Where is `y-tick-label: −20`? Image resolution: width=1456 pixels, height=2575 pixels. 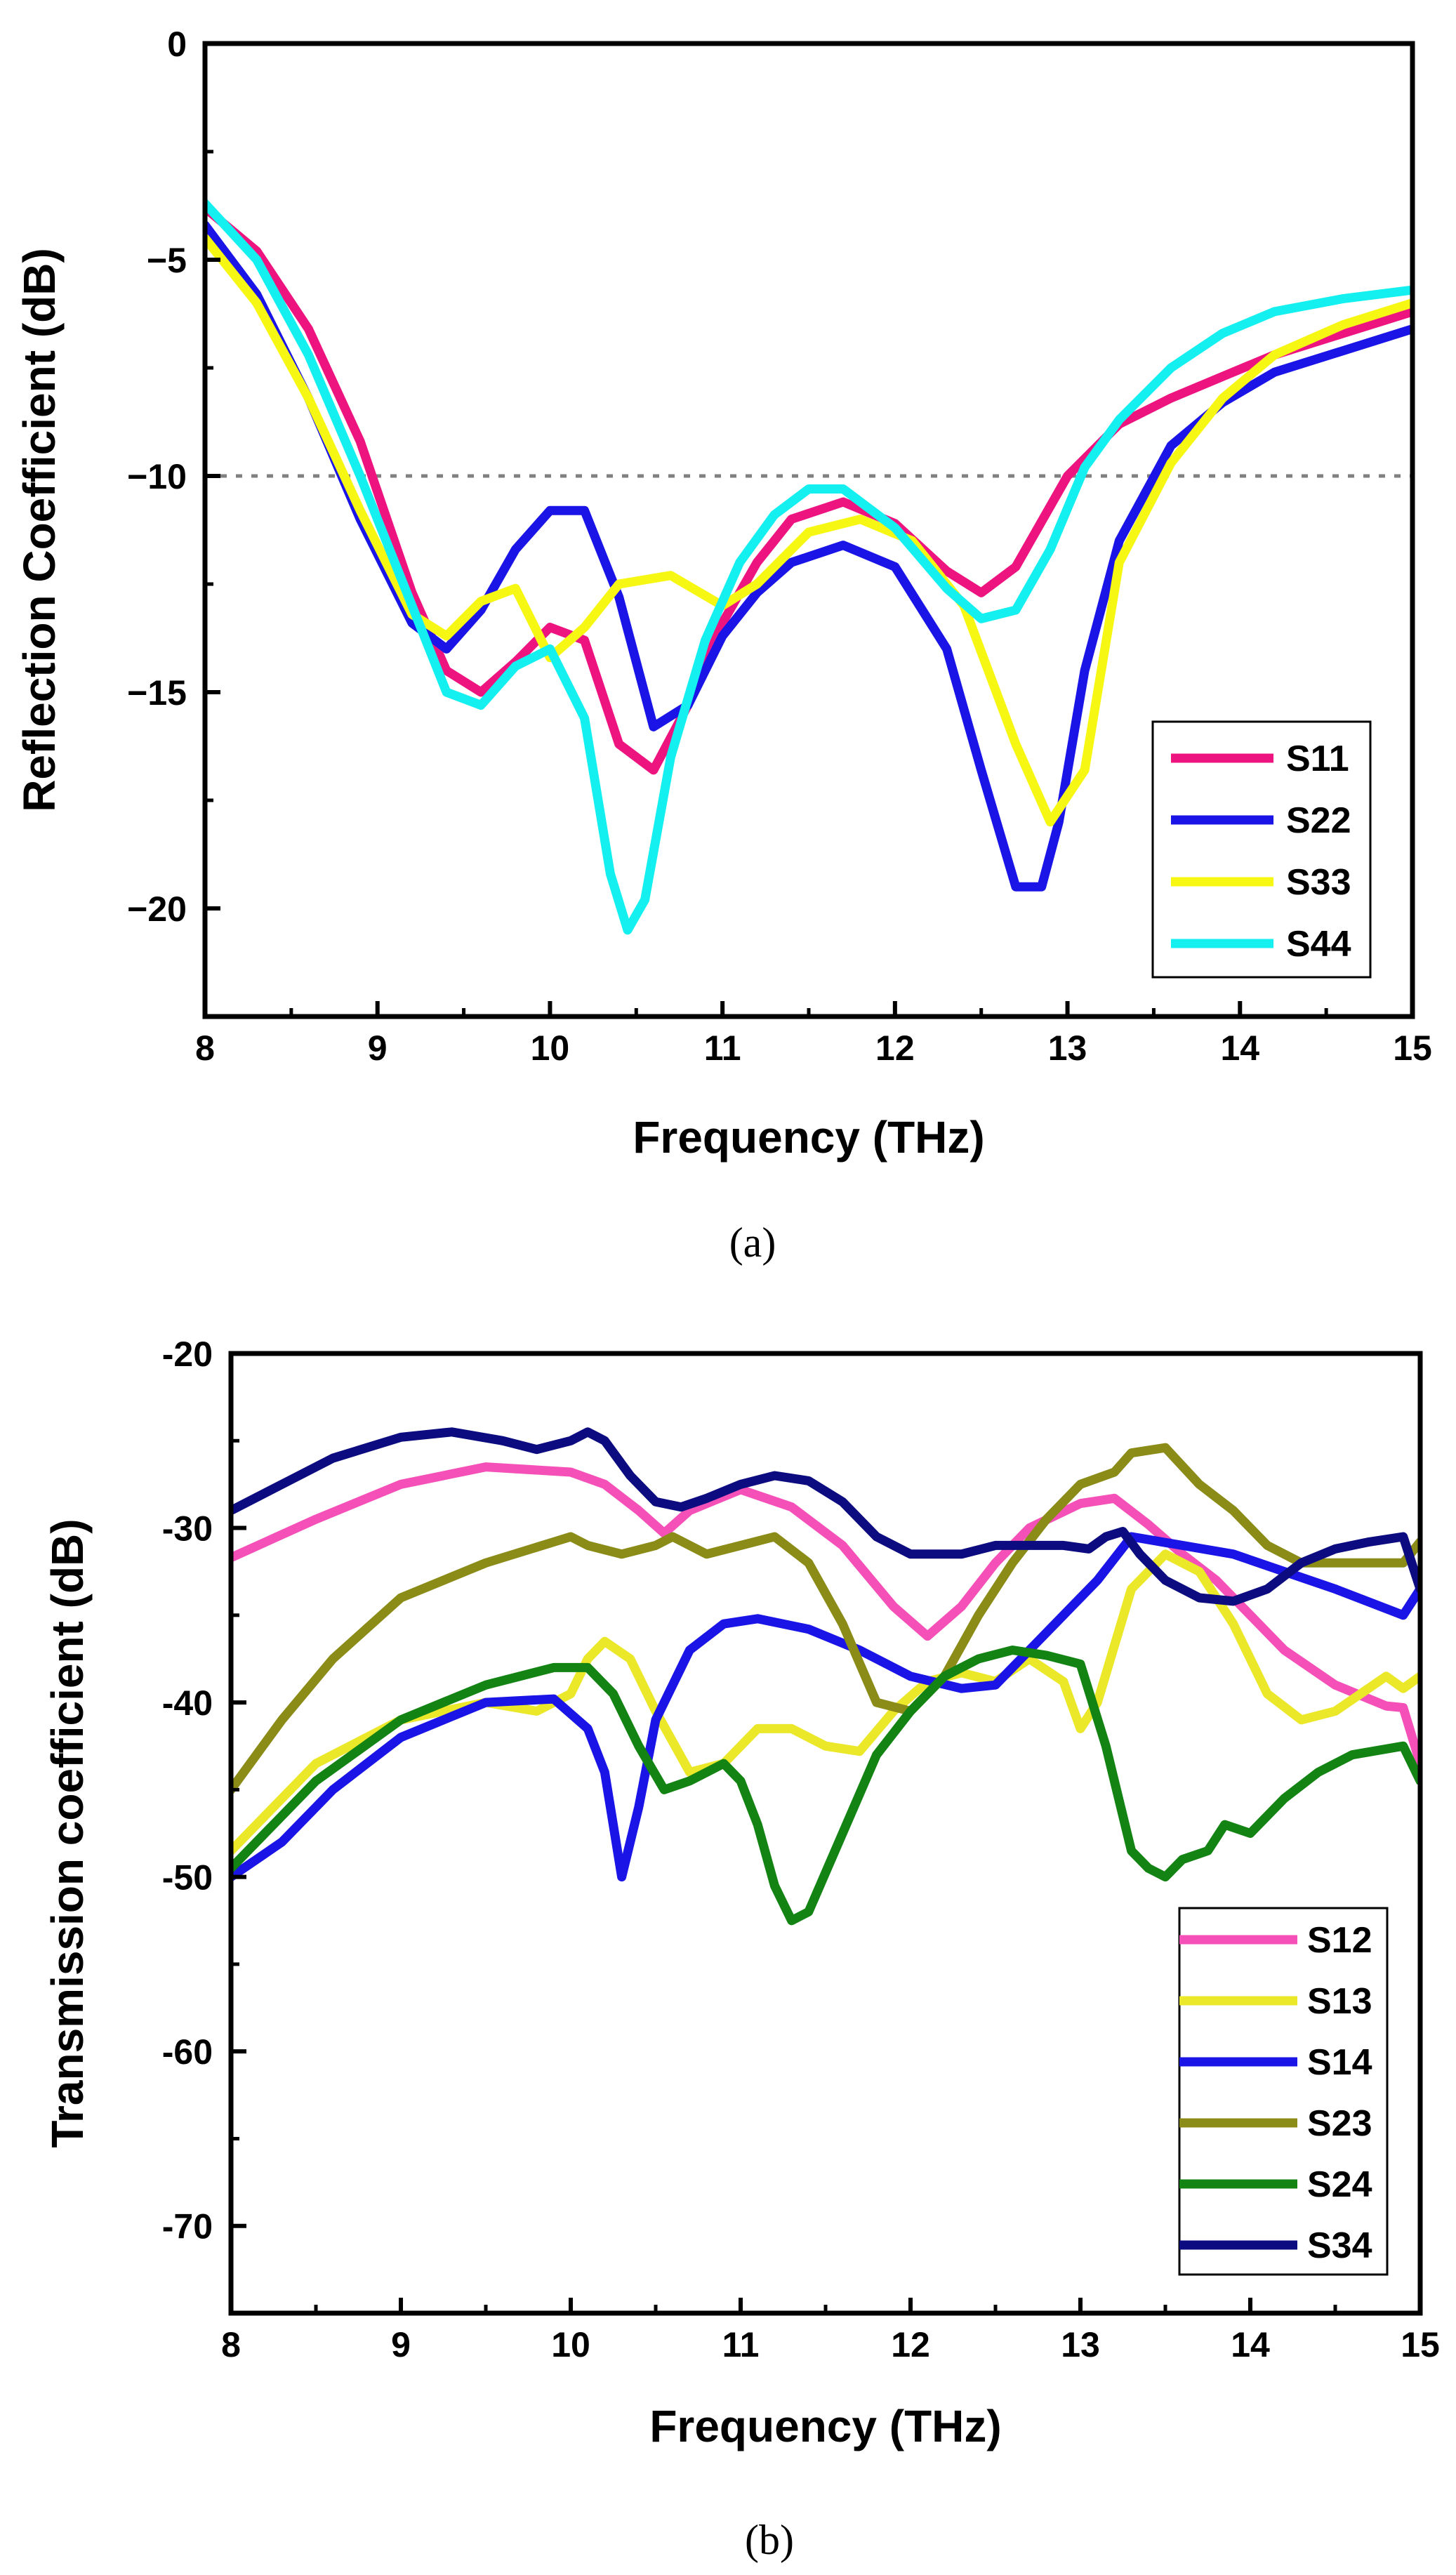
y-tick-label: −20 is located at coordinates (157, 909).